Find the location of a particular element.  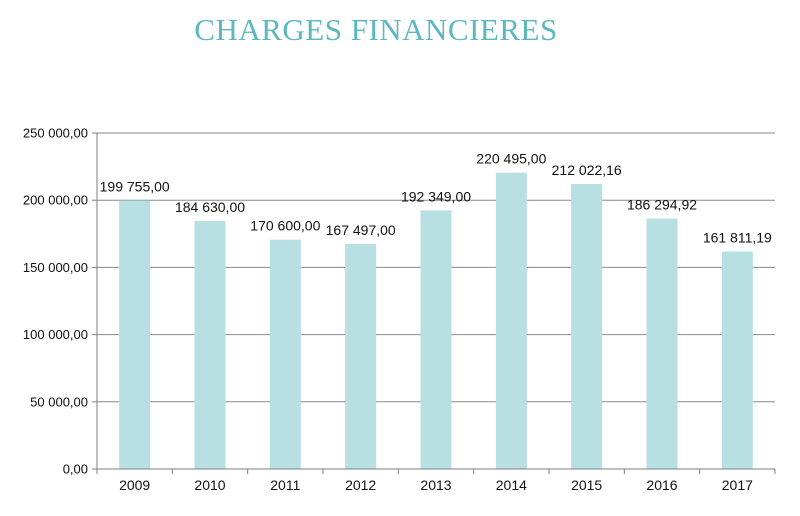

x-tick-label: 2010 is located at coordinates (209, 485).